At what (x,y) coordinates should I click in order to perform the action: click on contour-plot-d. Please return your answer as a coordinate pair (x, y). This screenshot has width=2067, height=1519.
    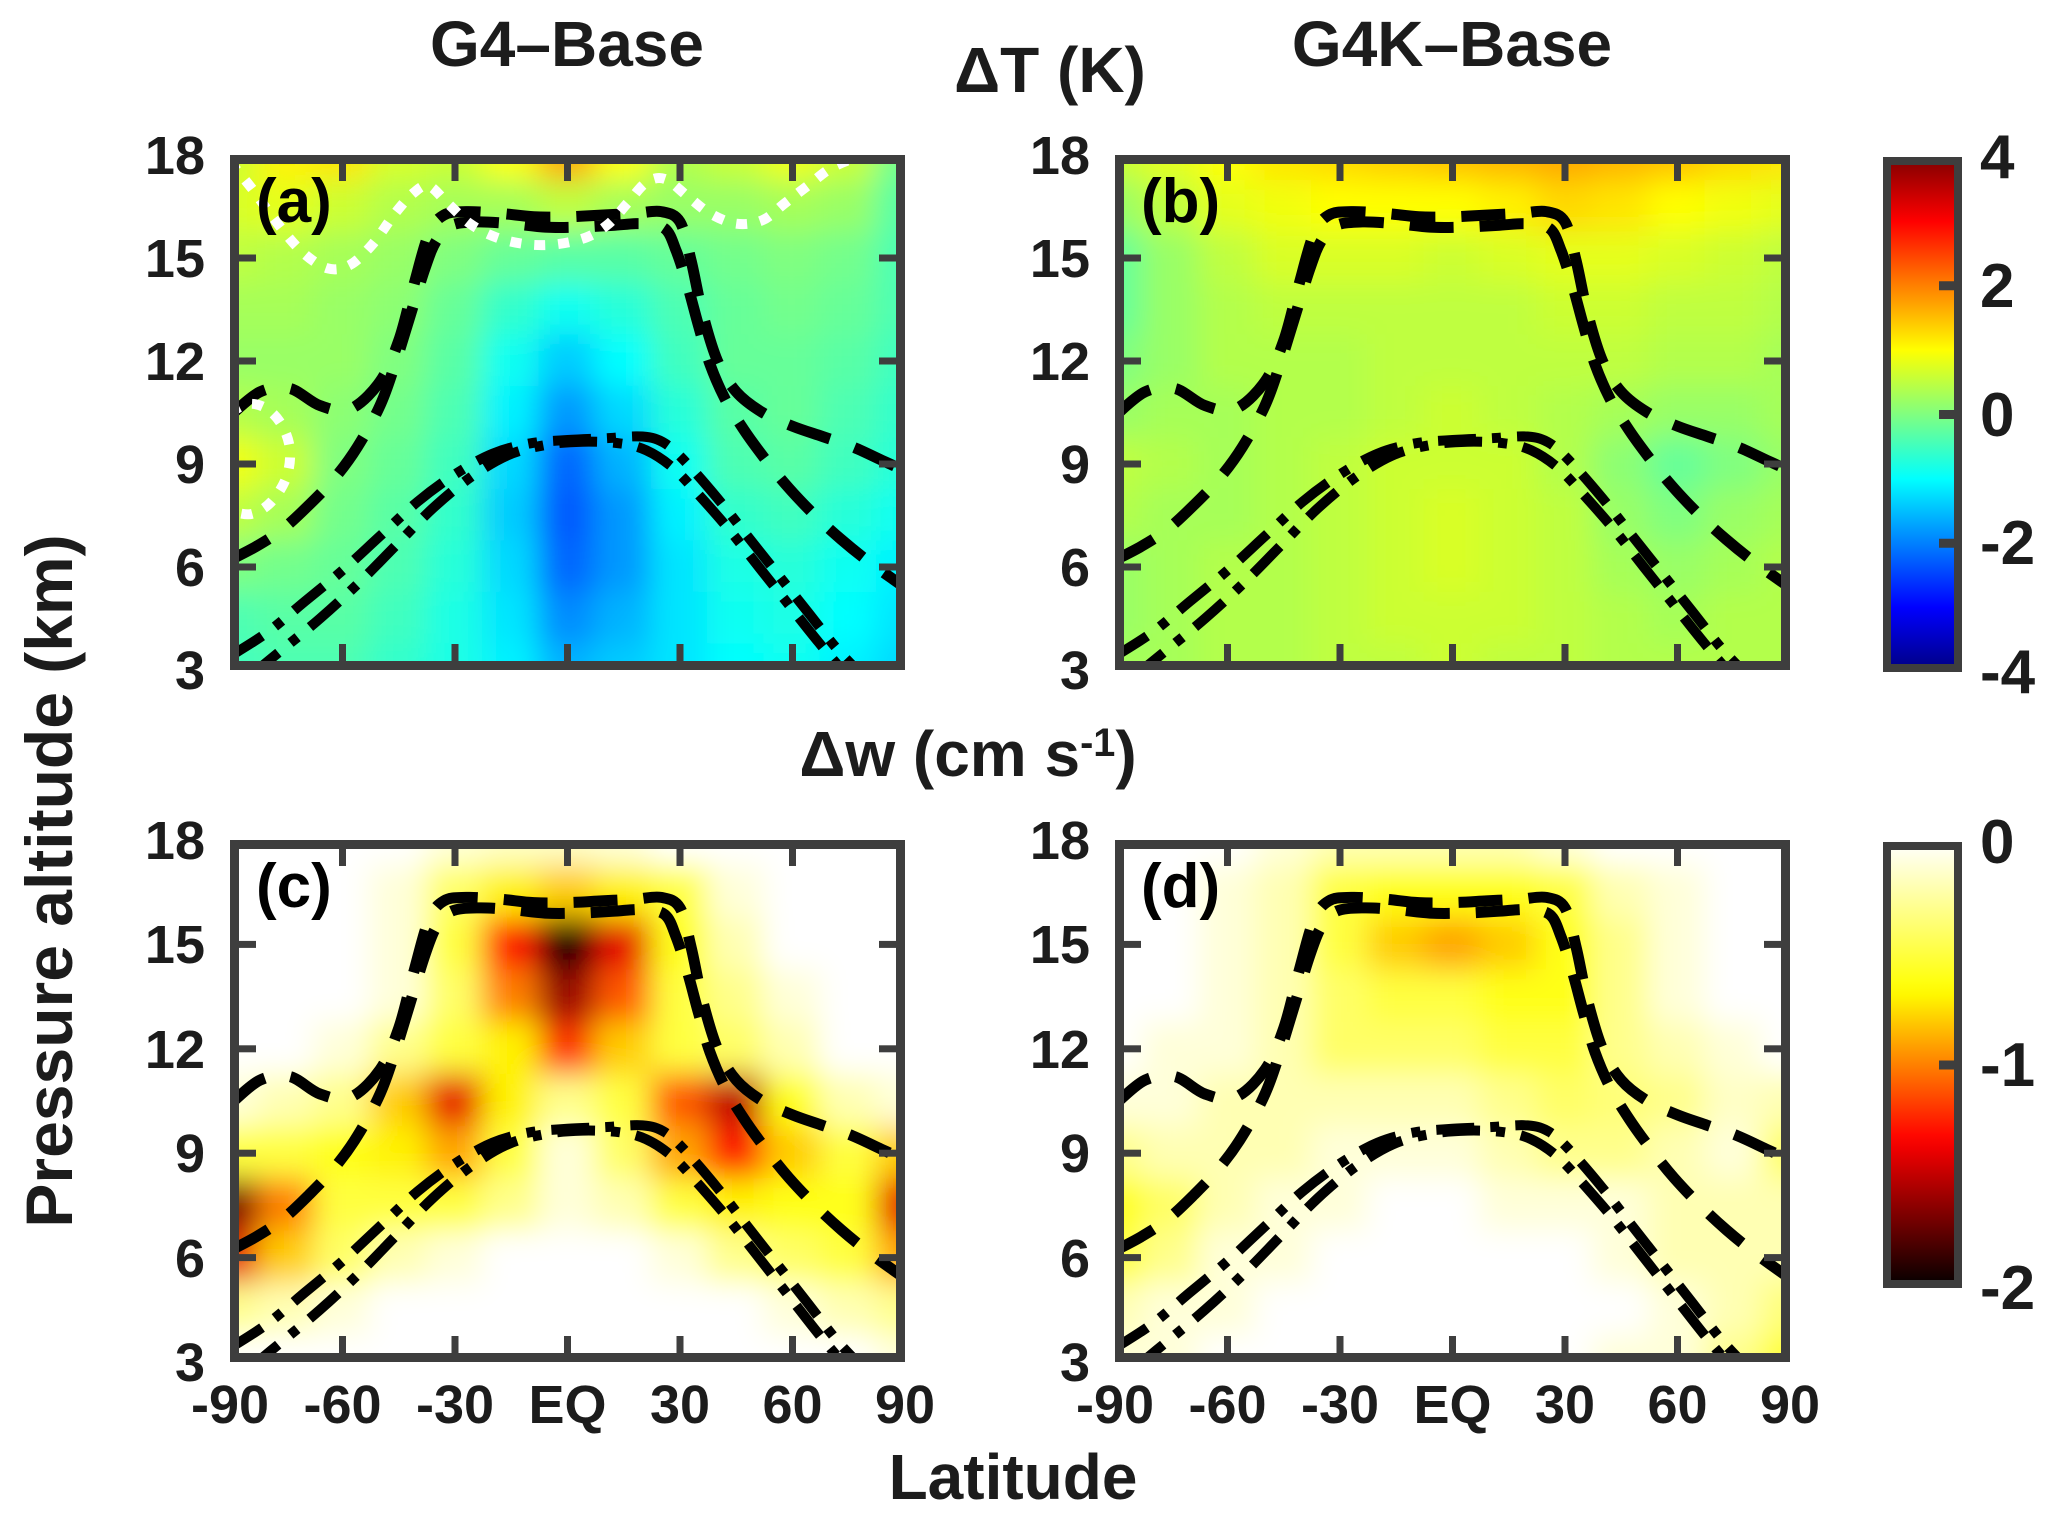
    Looking at the image, I should click on (1452, 1101).